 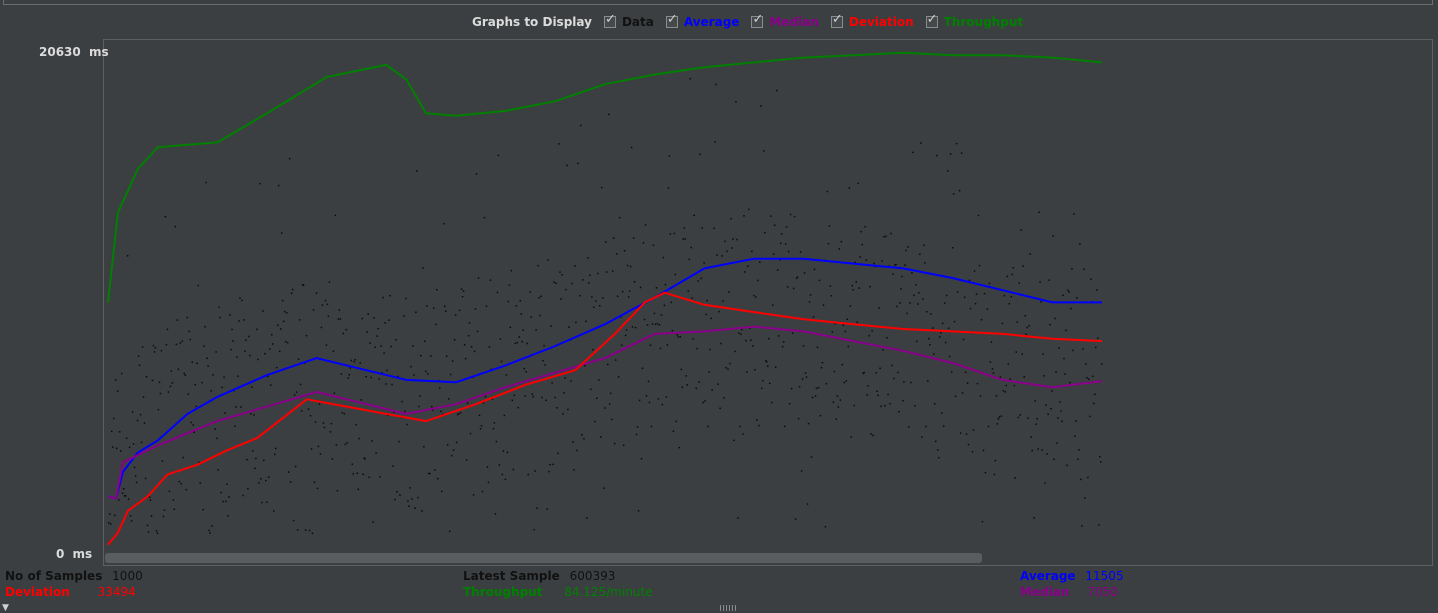 What do you see at coordinates (543, 558) in the screenshot?
I see `horizontal-scrollbar-thumb` at bounding box center [543, 558].